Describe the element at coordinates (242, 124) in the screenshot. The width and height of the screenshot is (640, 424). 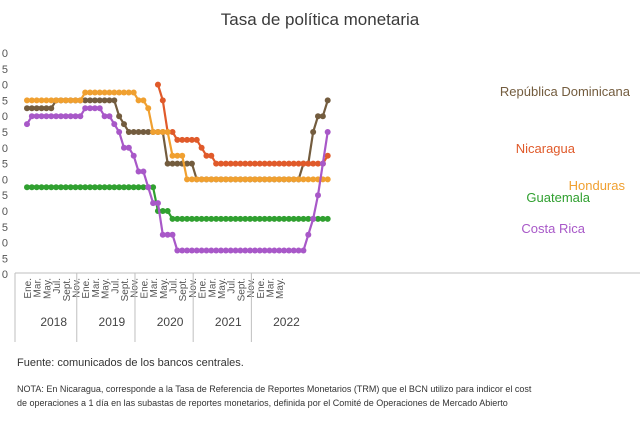
I see `series-line` at that location.